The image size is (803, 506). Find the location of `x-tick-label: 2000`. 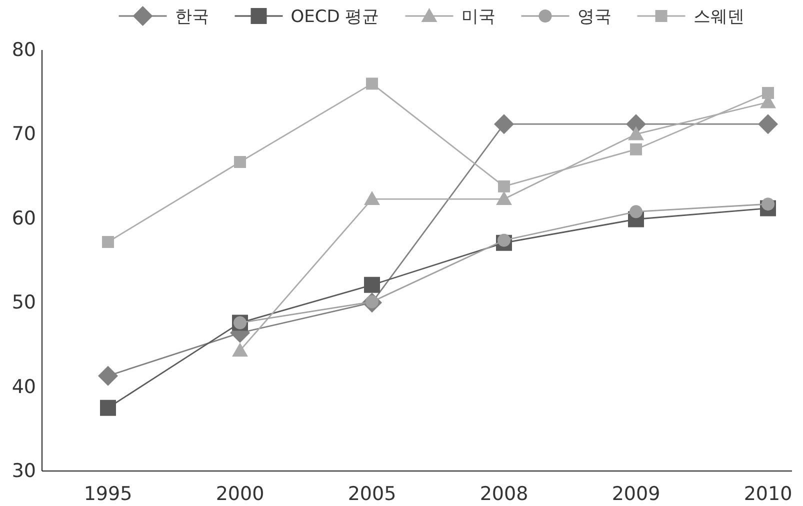

x-tick-label: 2000 is located at coordinates (240, 494).